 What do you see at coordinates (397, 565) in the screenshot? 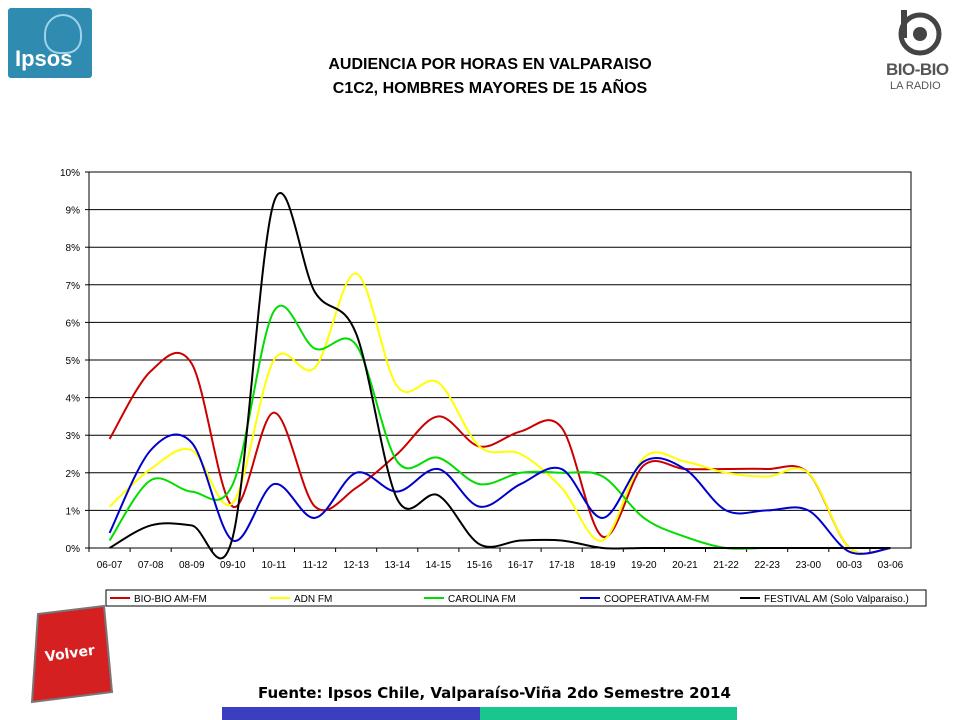
I see `x-tick-label: 13-14` at bounding box center [397, 565].